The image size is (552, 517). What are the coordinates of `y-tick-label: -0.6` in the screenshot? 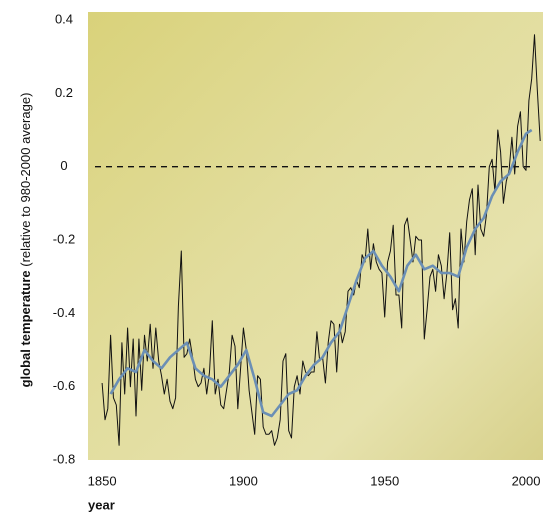 It's located at (64, 385).